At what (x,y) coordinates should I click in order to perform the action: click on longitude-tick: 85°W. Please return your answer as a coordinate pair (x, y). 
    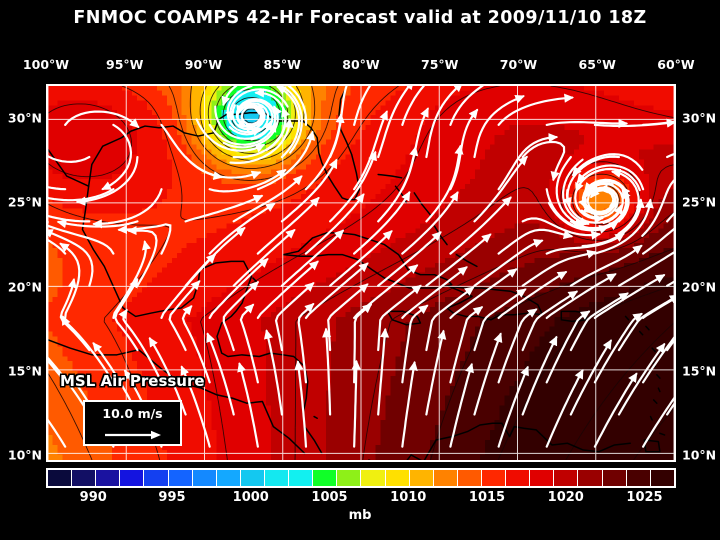
    Looking at the image, I should click on (282, 64).